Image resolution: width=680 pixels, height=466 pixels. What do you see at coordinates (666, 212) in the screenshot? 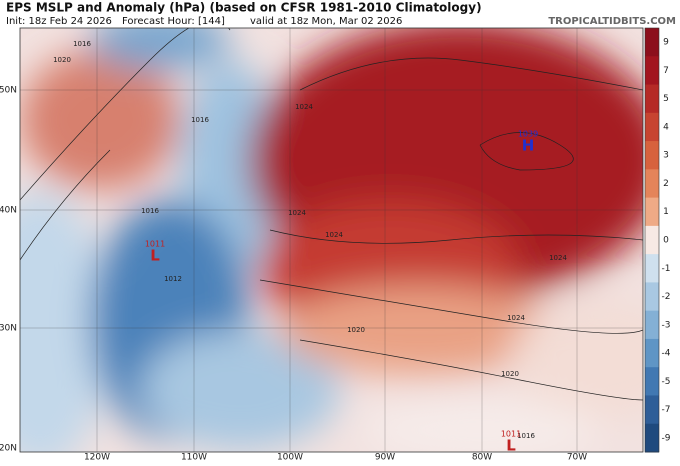
I see `colorbar-tick-label: 1` at bounding box center [666, 212].